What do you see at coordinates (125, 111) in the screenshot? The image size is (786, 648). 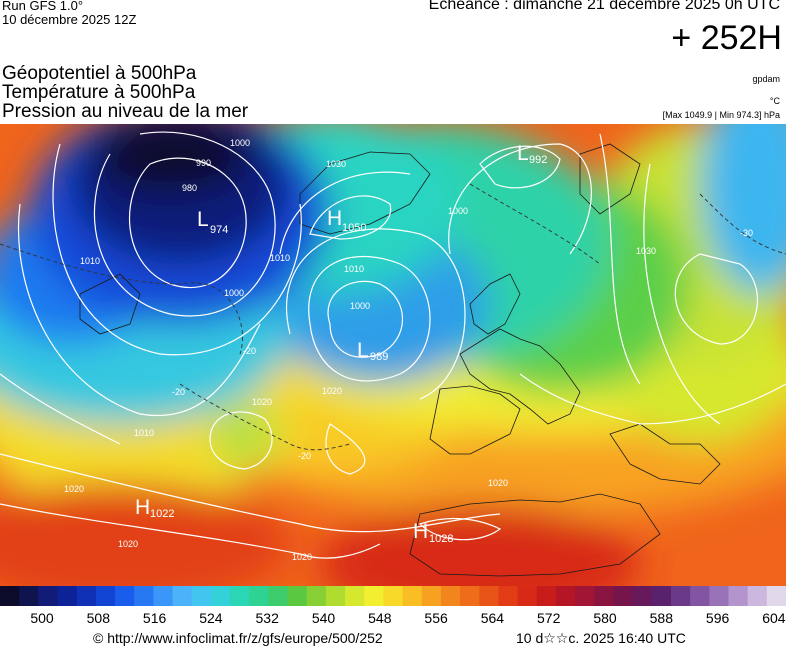 I see `param-pressure: Pression au niveau de la mer` at bounding box center [125, 111].